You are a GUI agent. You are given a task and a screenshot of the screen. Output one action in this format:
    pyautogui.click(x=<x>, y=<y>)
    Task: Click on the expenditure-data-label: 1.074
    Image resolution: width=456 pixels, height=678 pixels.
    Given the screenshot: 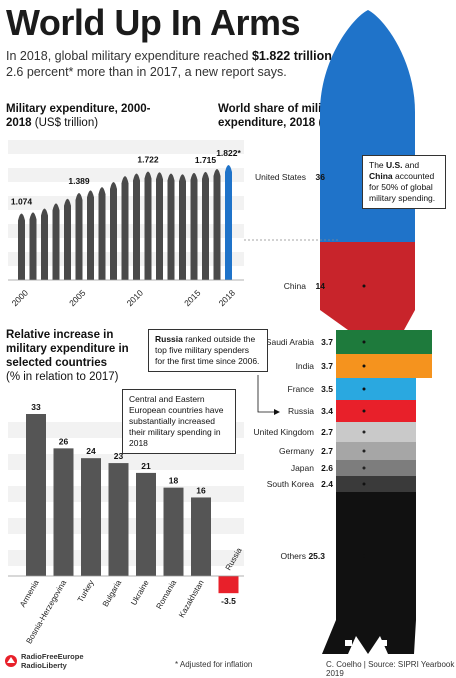 What is the action you would take?
    pyautogui.click(x=22, y=201)
    